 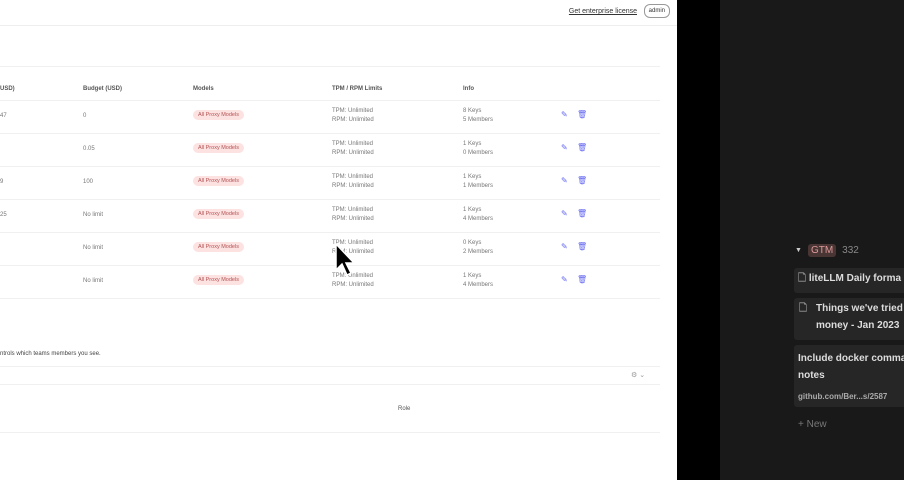 I want to click on group-header: ▼ GTM 332, so click(x=827, y=250).